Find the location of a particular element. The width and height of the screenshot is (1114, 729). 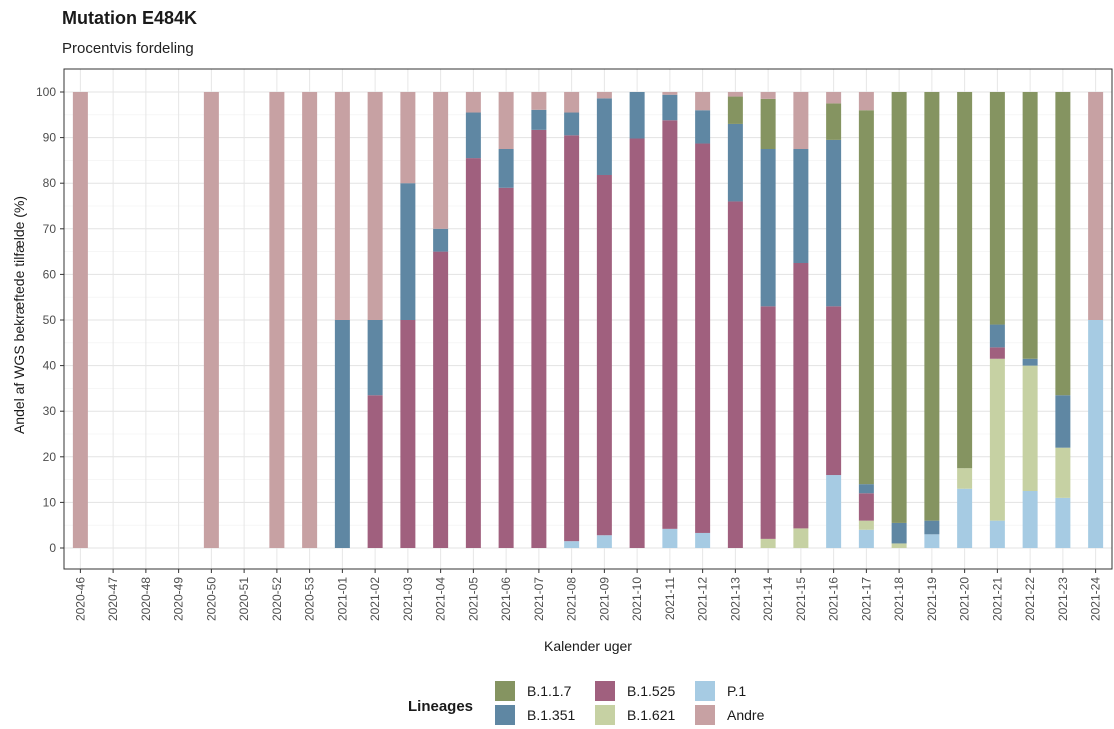

y-tick-label: 50 is located at coordinates (50, 320).